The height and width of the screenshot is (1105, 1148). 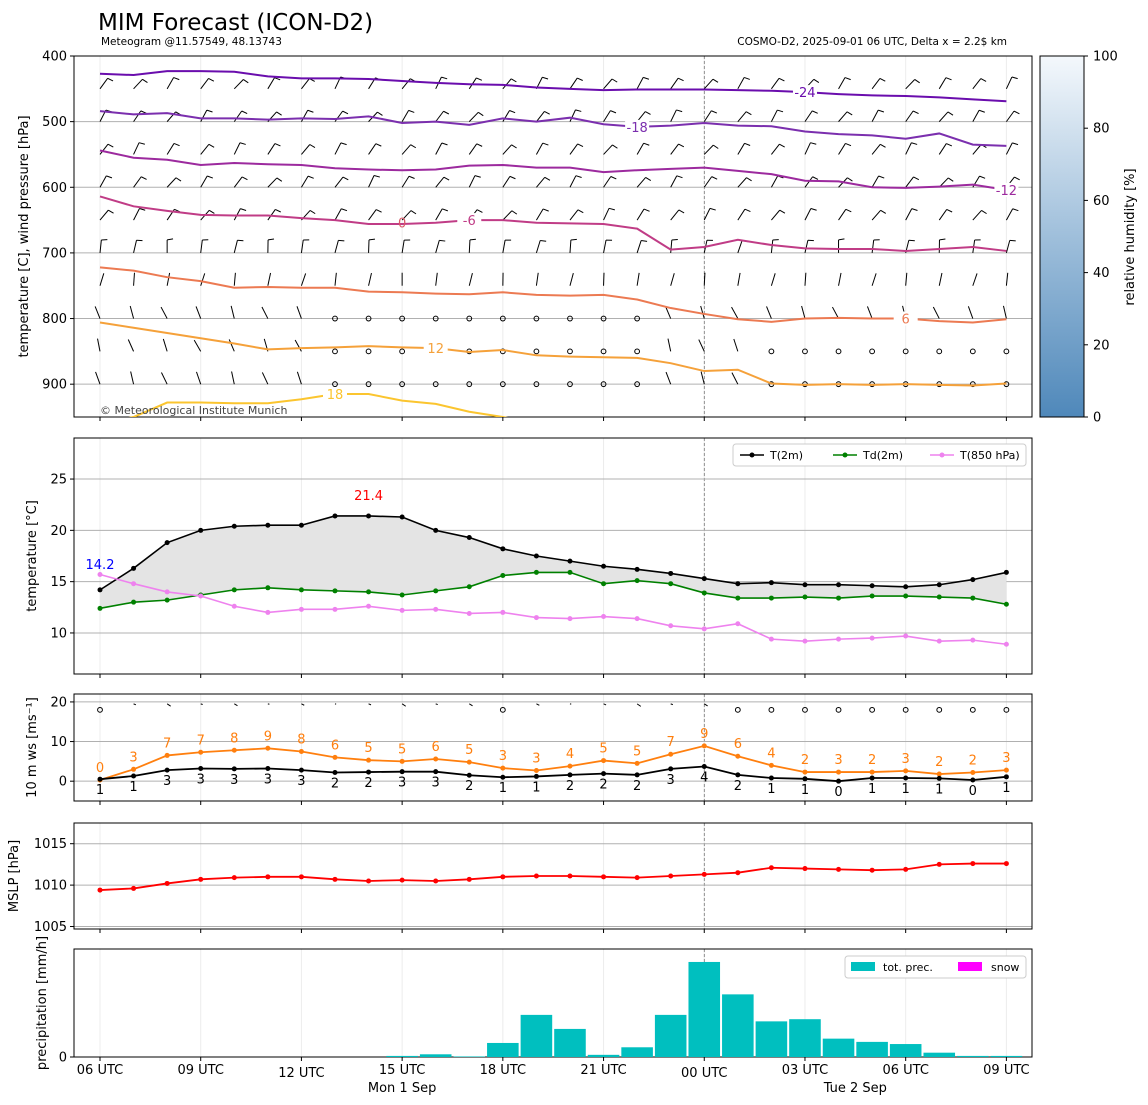 What do you see at coordinates (553, 876) in the screenshot?
I see `axes-frame` at bounding box center [553, 876].